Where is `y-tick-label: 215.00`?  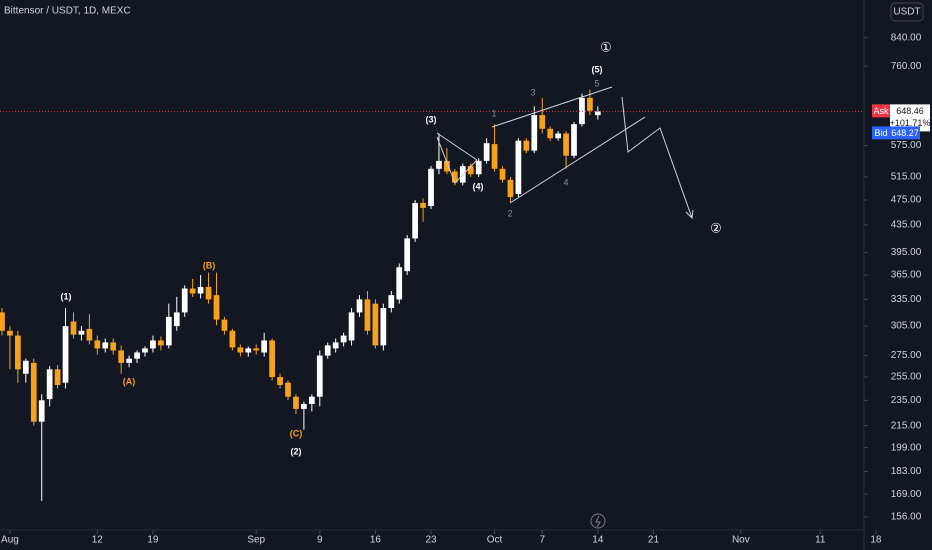 y-tick-label: 215.00 is located at coordinates (906, 425).